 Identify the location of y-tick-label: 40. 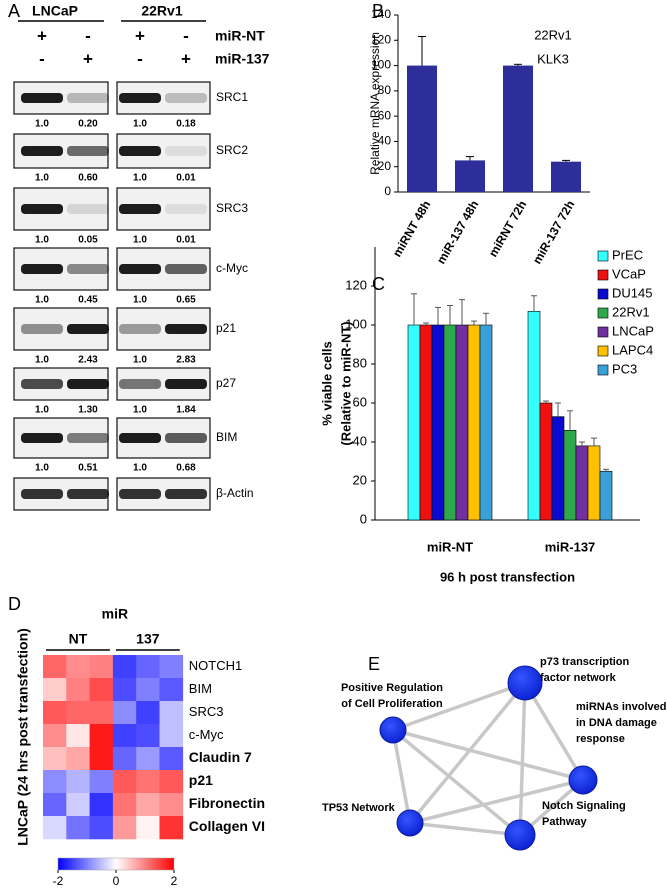
(360, 440).